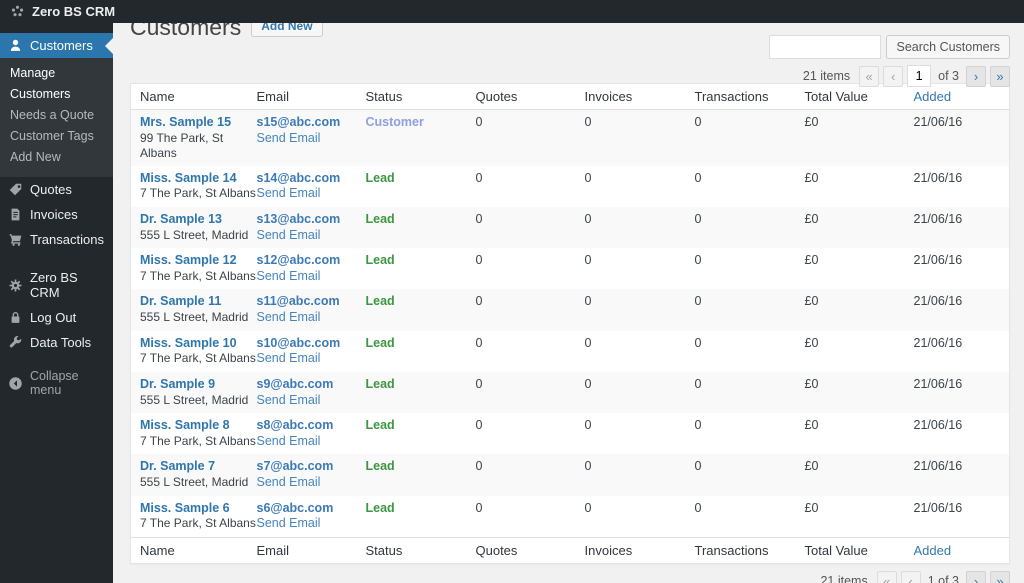 The width and height of the screenshot is (1024, 583). Describe the element at coordinates (298, 260) in the screenshot. I see `customer-email-link: s12@abc.com` at that location.